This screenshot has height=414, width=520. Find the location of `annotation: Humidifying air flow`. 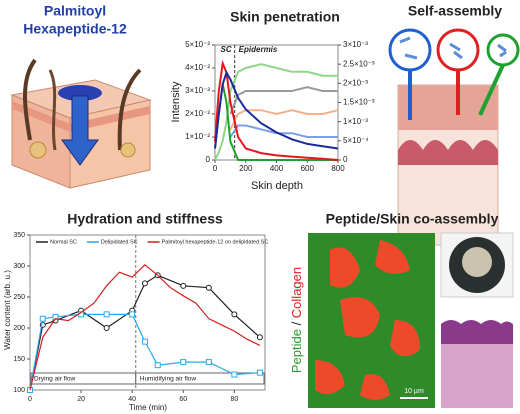

annotation: Humidifying air flow is located at coordinates (168, 379).